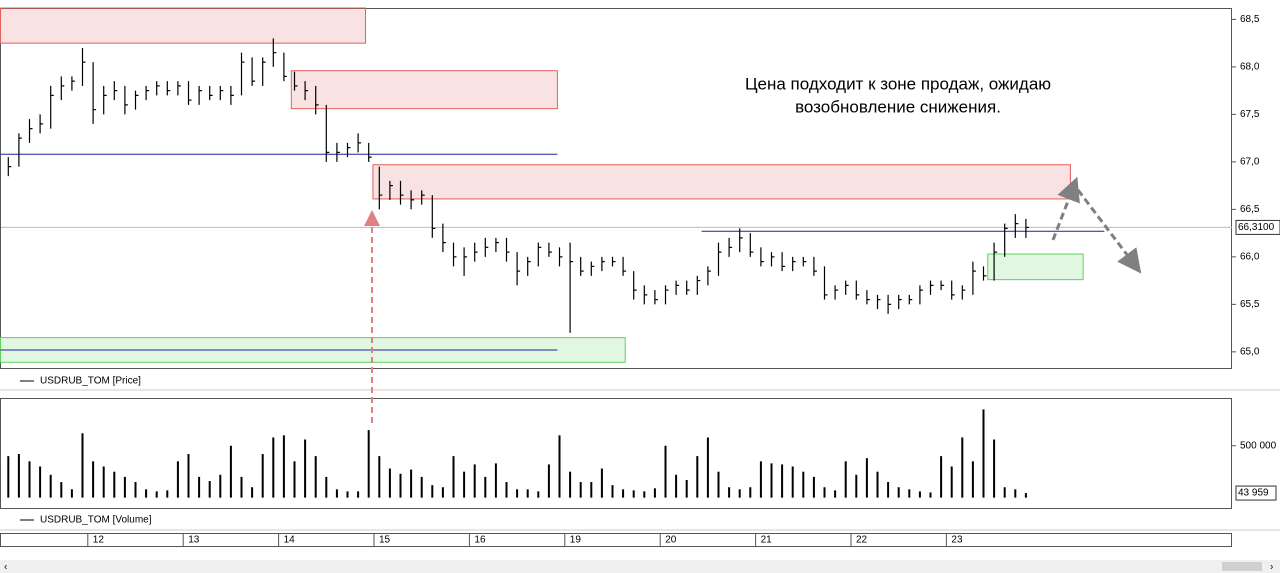 Image resolution: width=1280 pixels, height=573 pixels. What do you see at coordinates (1271, 567) in the screenshot?
I see `scroll-right: ›` at bounding box center [1271, 567].